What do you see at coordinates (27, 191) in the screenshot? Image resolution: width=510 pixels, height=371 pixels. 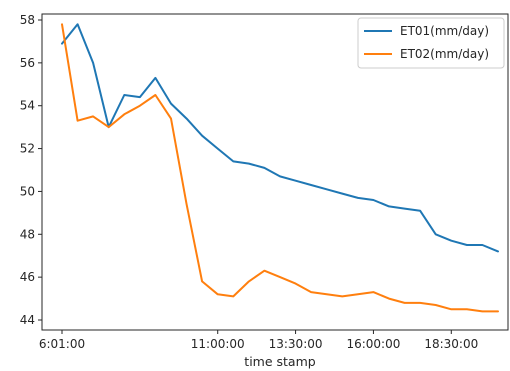 I see `y-tick-label: 50` at bounding box center [27, 191].